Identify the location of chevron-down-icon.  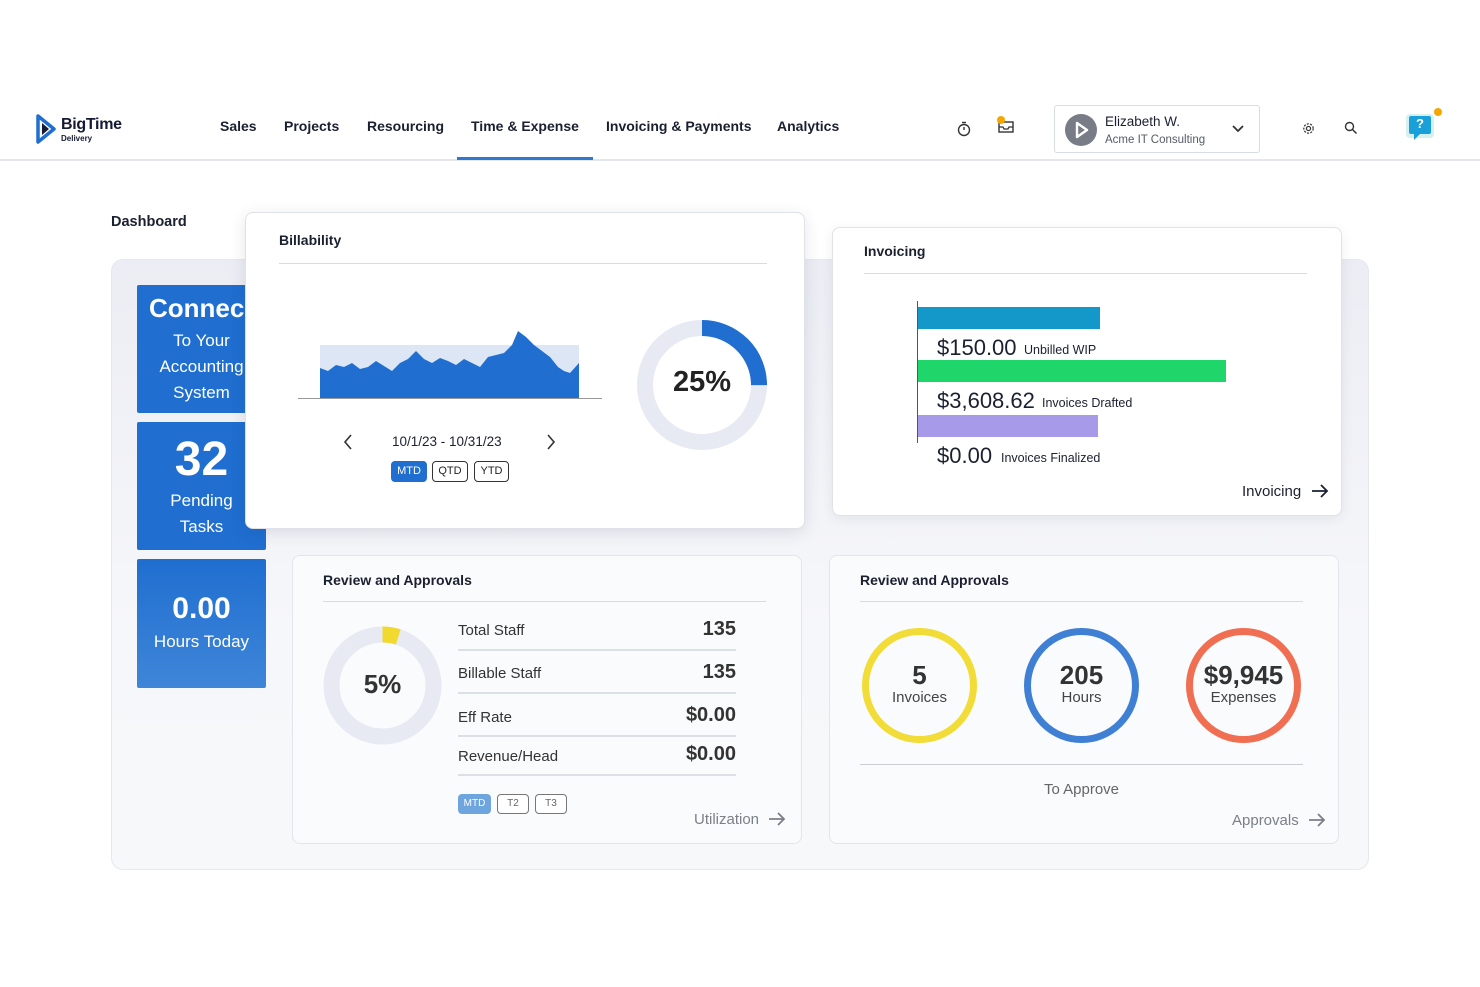
(1238, 129).